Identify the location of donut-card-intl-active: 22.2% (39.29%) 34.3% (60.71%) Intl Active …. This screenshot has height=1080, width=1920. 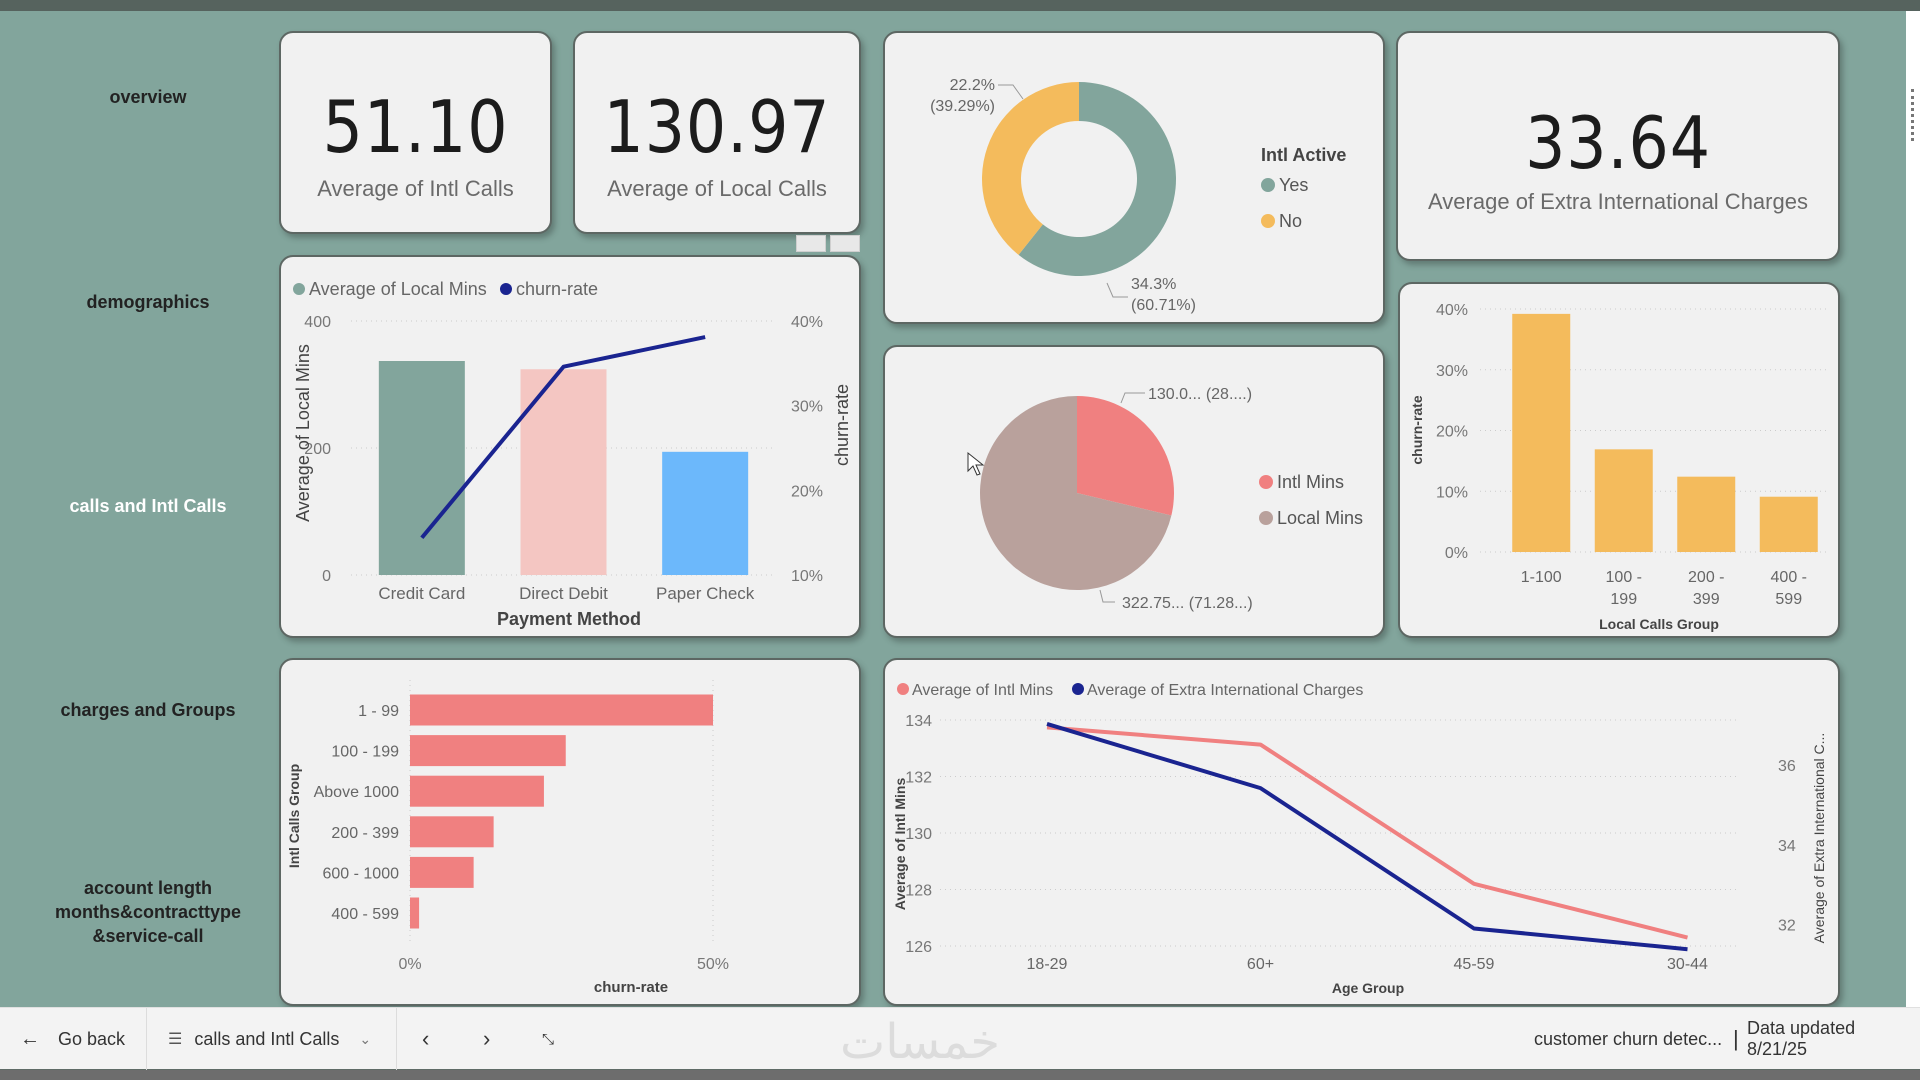
(1134, 177).